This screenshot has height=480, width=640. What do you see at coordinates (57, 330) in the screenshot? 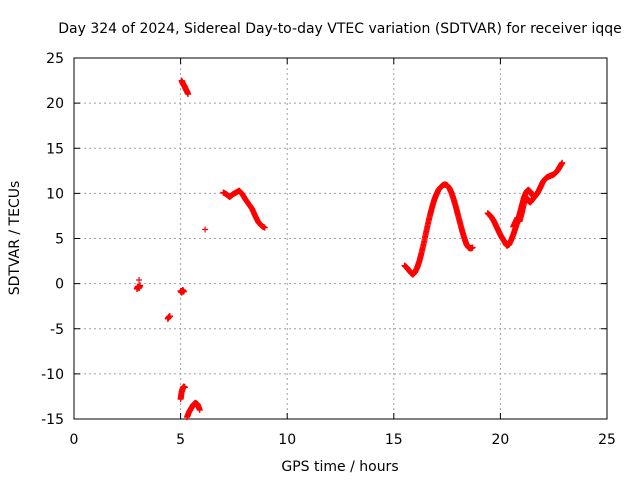
I see `y-tick-label: -5` at bounding box center [57, 330].